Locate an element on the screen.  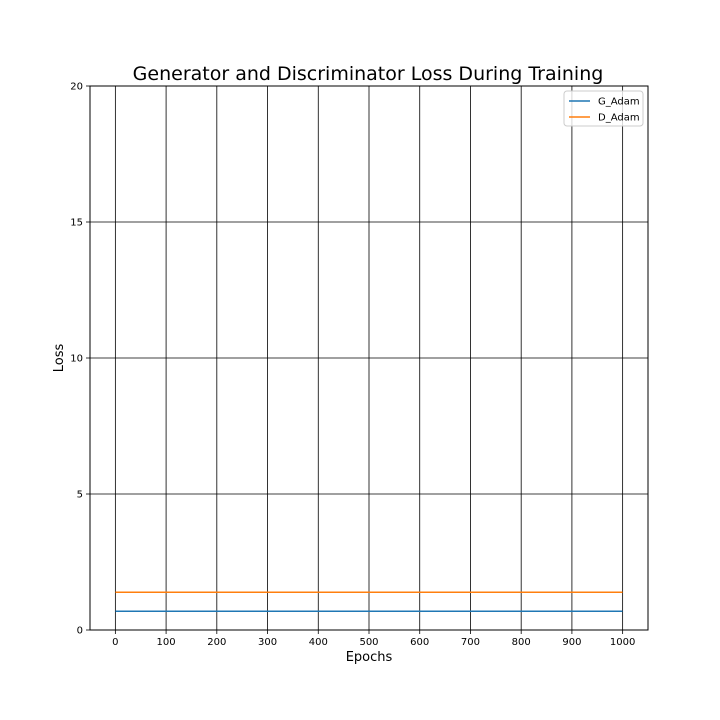
x-tick-label: 400 is located at coordinates (318, 642).